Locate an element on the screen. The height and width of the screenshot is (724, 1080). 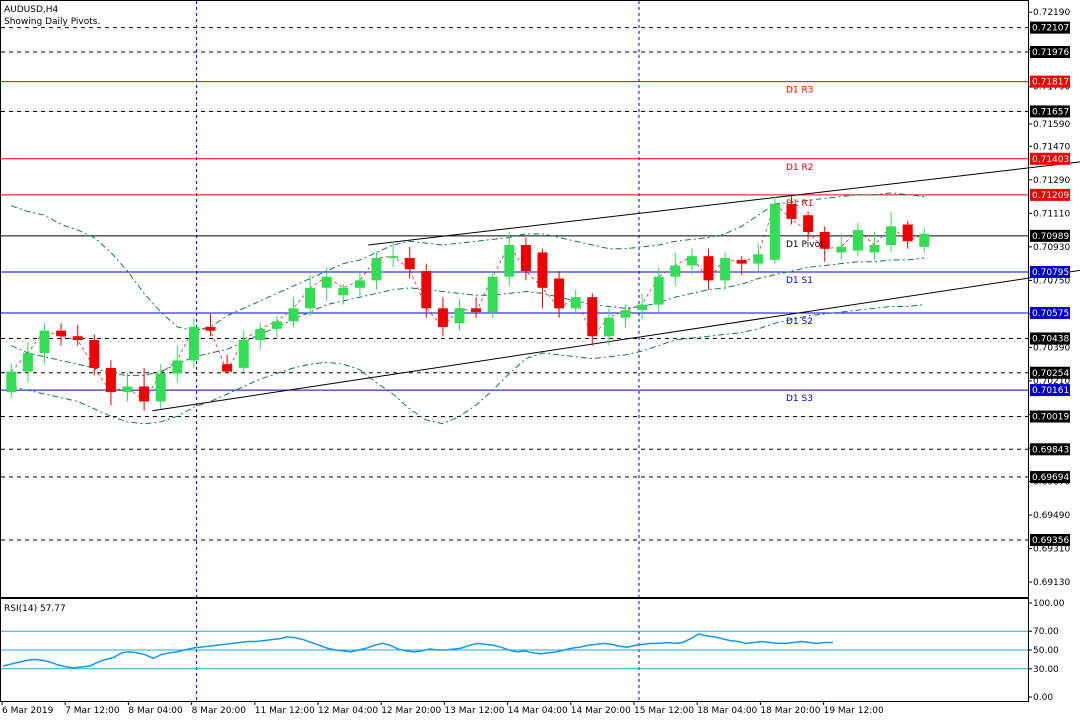
rsi-tick-label: 100.00 is located at coordinates (1049, 604).